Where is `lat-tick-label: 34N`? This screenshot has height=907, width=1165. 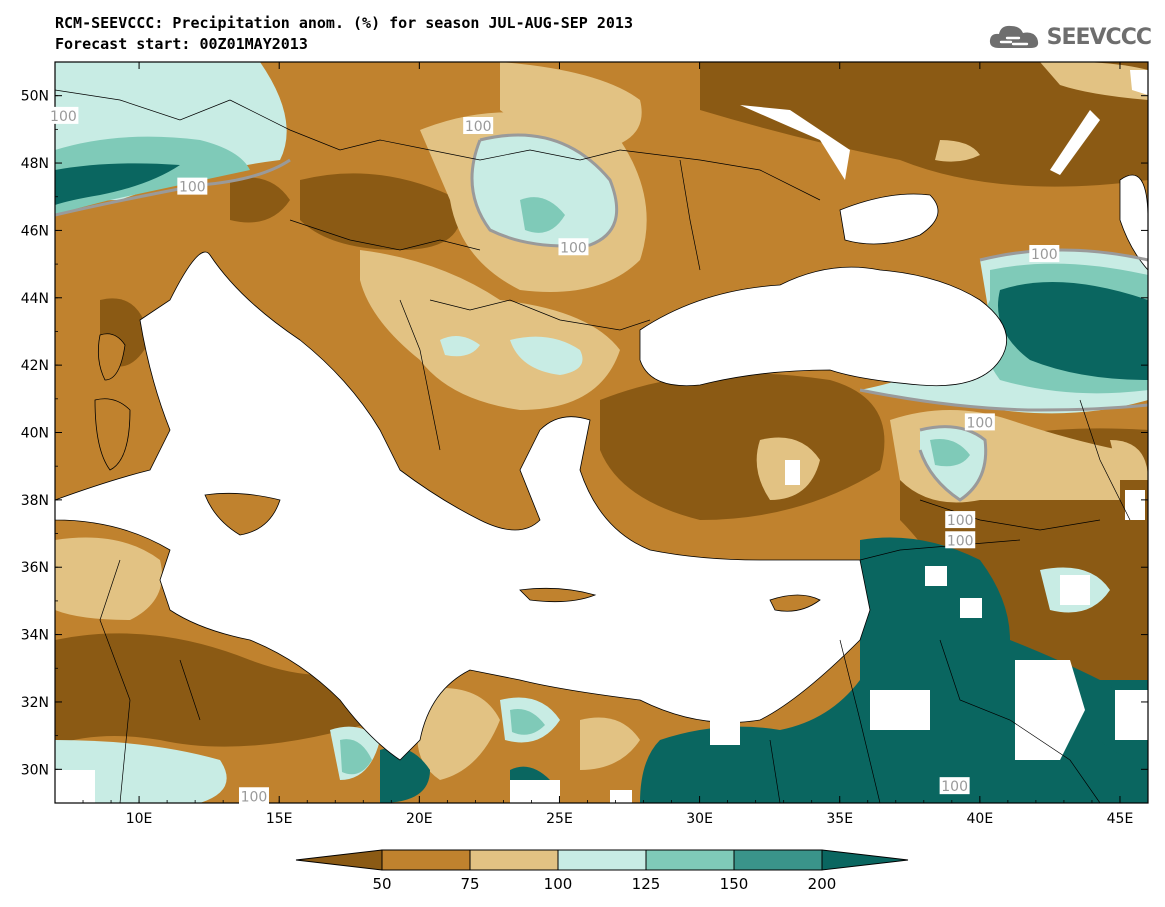 lat-tick-label: 34N is located at coordinates (35, 636).